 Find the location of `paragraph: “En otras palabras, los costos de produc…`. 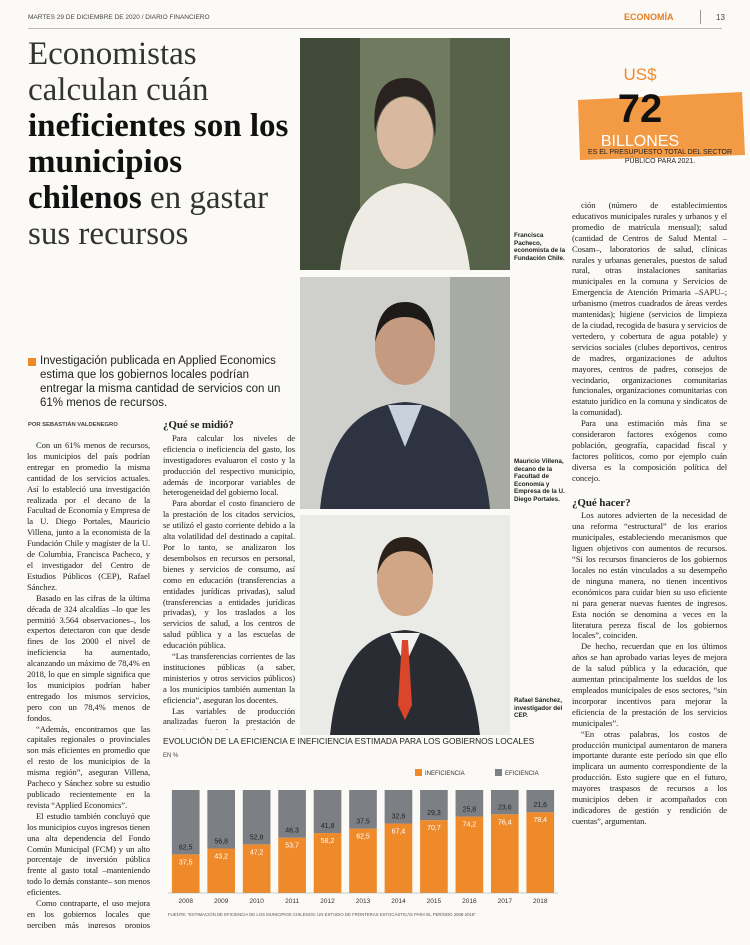

paragraph: “En otras palabras, los costos de produc… is located at coordinates (649, 777).